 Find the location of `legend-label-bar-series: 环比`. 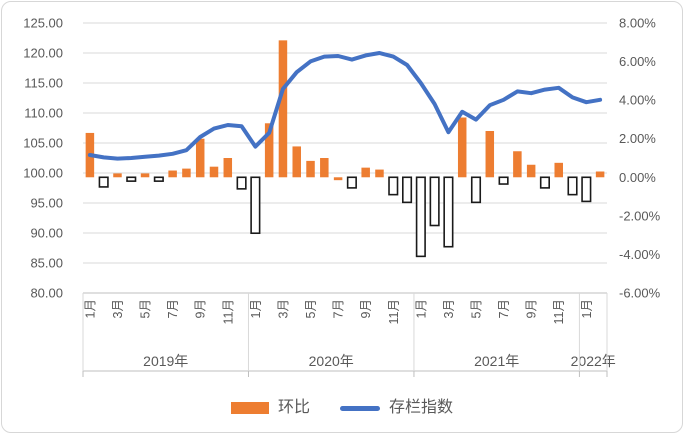

legend-label-bar-series: 环比 is located at coordinates (293, 407).